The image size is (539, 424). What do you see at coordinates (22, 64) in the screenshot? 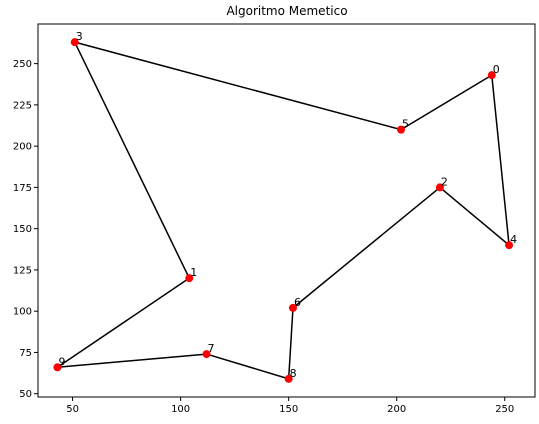
I see `y-tick-label-250: 250` at bounding box center [22, 64].